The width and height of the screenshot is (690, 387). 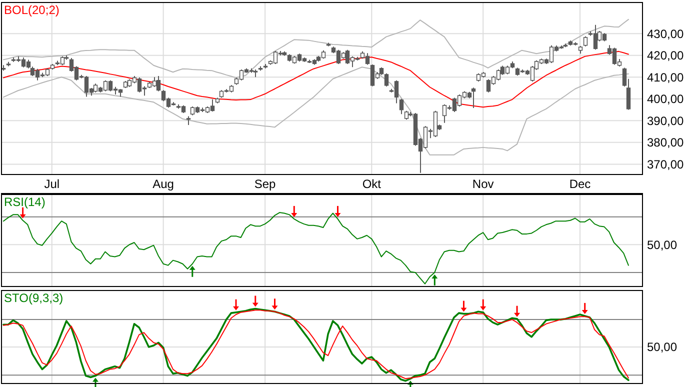 What do you see at coordinates (483, 184) in the screenshot?
I see `x-tick-label: Nov` at bounding box center [483, 184].